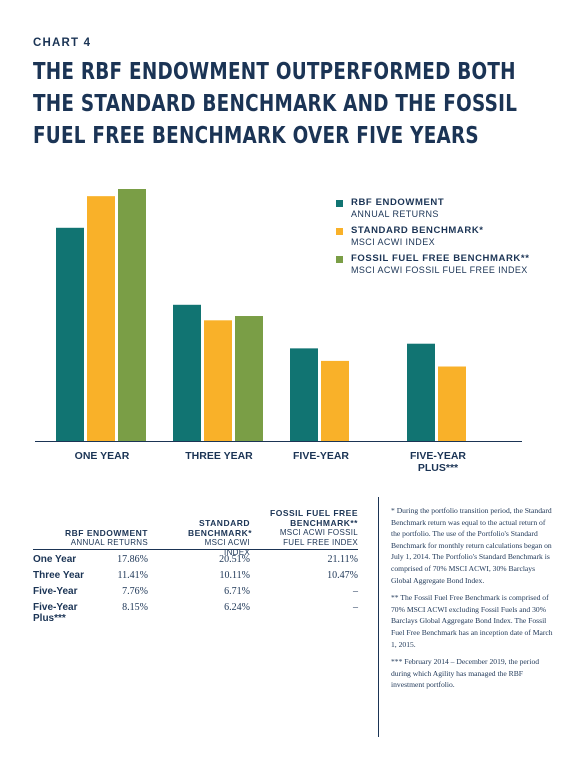 This screenshot has width=573, height=770. I want to click on cell-rbf: 17.86%, so click(132, 559).